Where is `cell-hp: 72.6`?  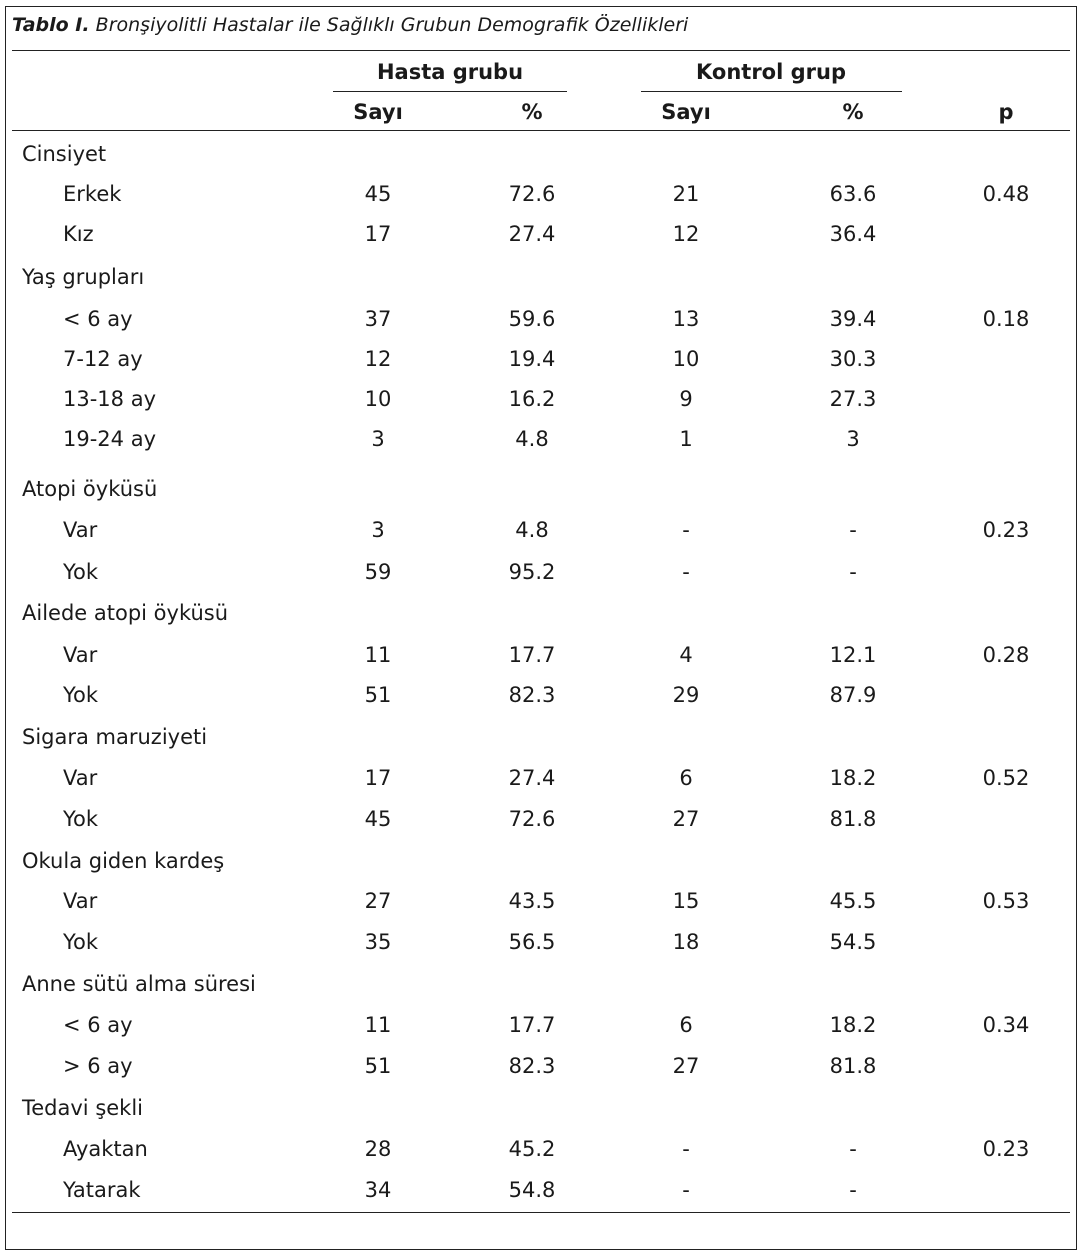
cell-hp: 72.6 is located at coordinates (532, 194).